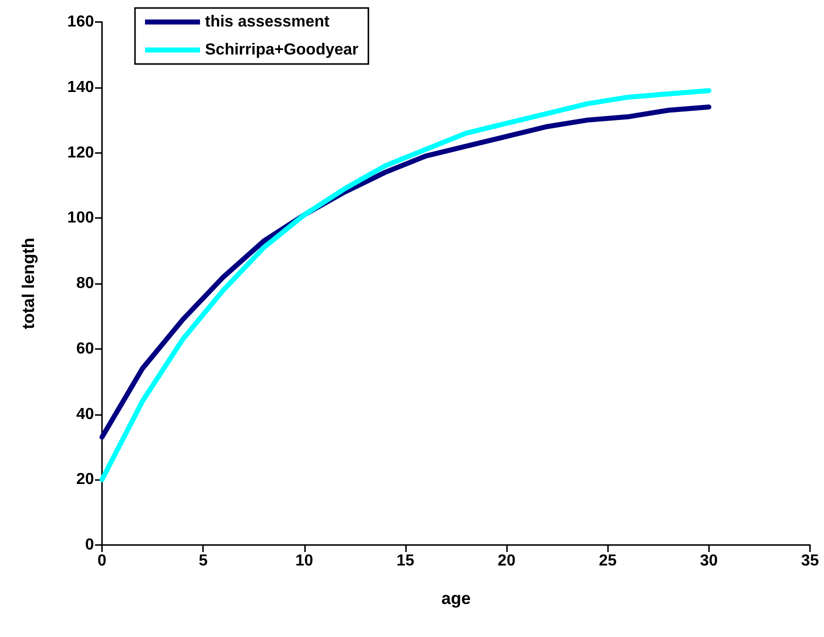  Describe the element at coordinates (102, 561) in the screenshot. I see `x-tick-label: 0` at that location.